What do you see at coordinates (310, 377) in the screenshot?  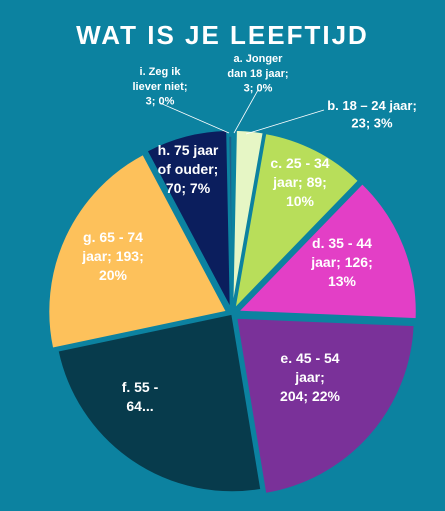 I see `data-label: e. 45 - 54 jaar; 204; 22%` at bounding box center [310, 377].